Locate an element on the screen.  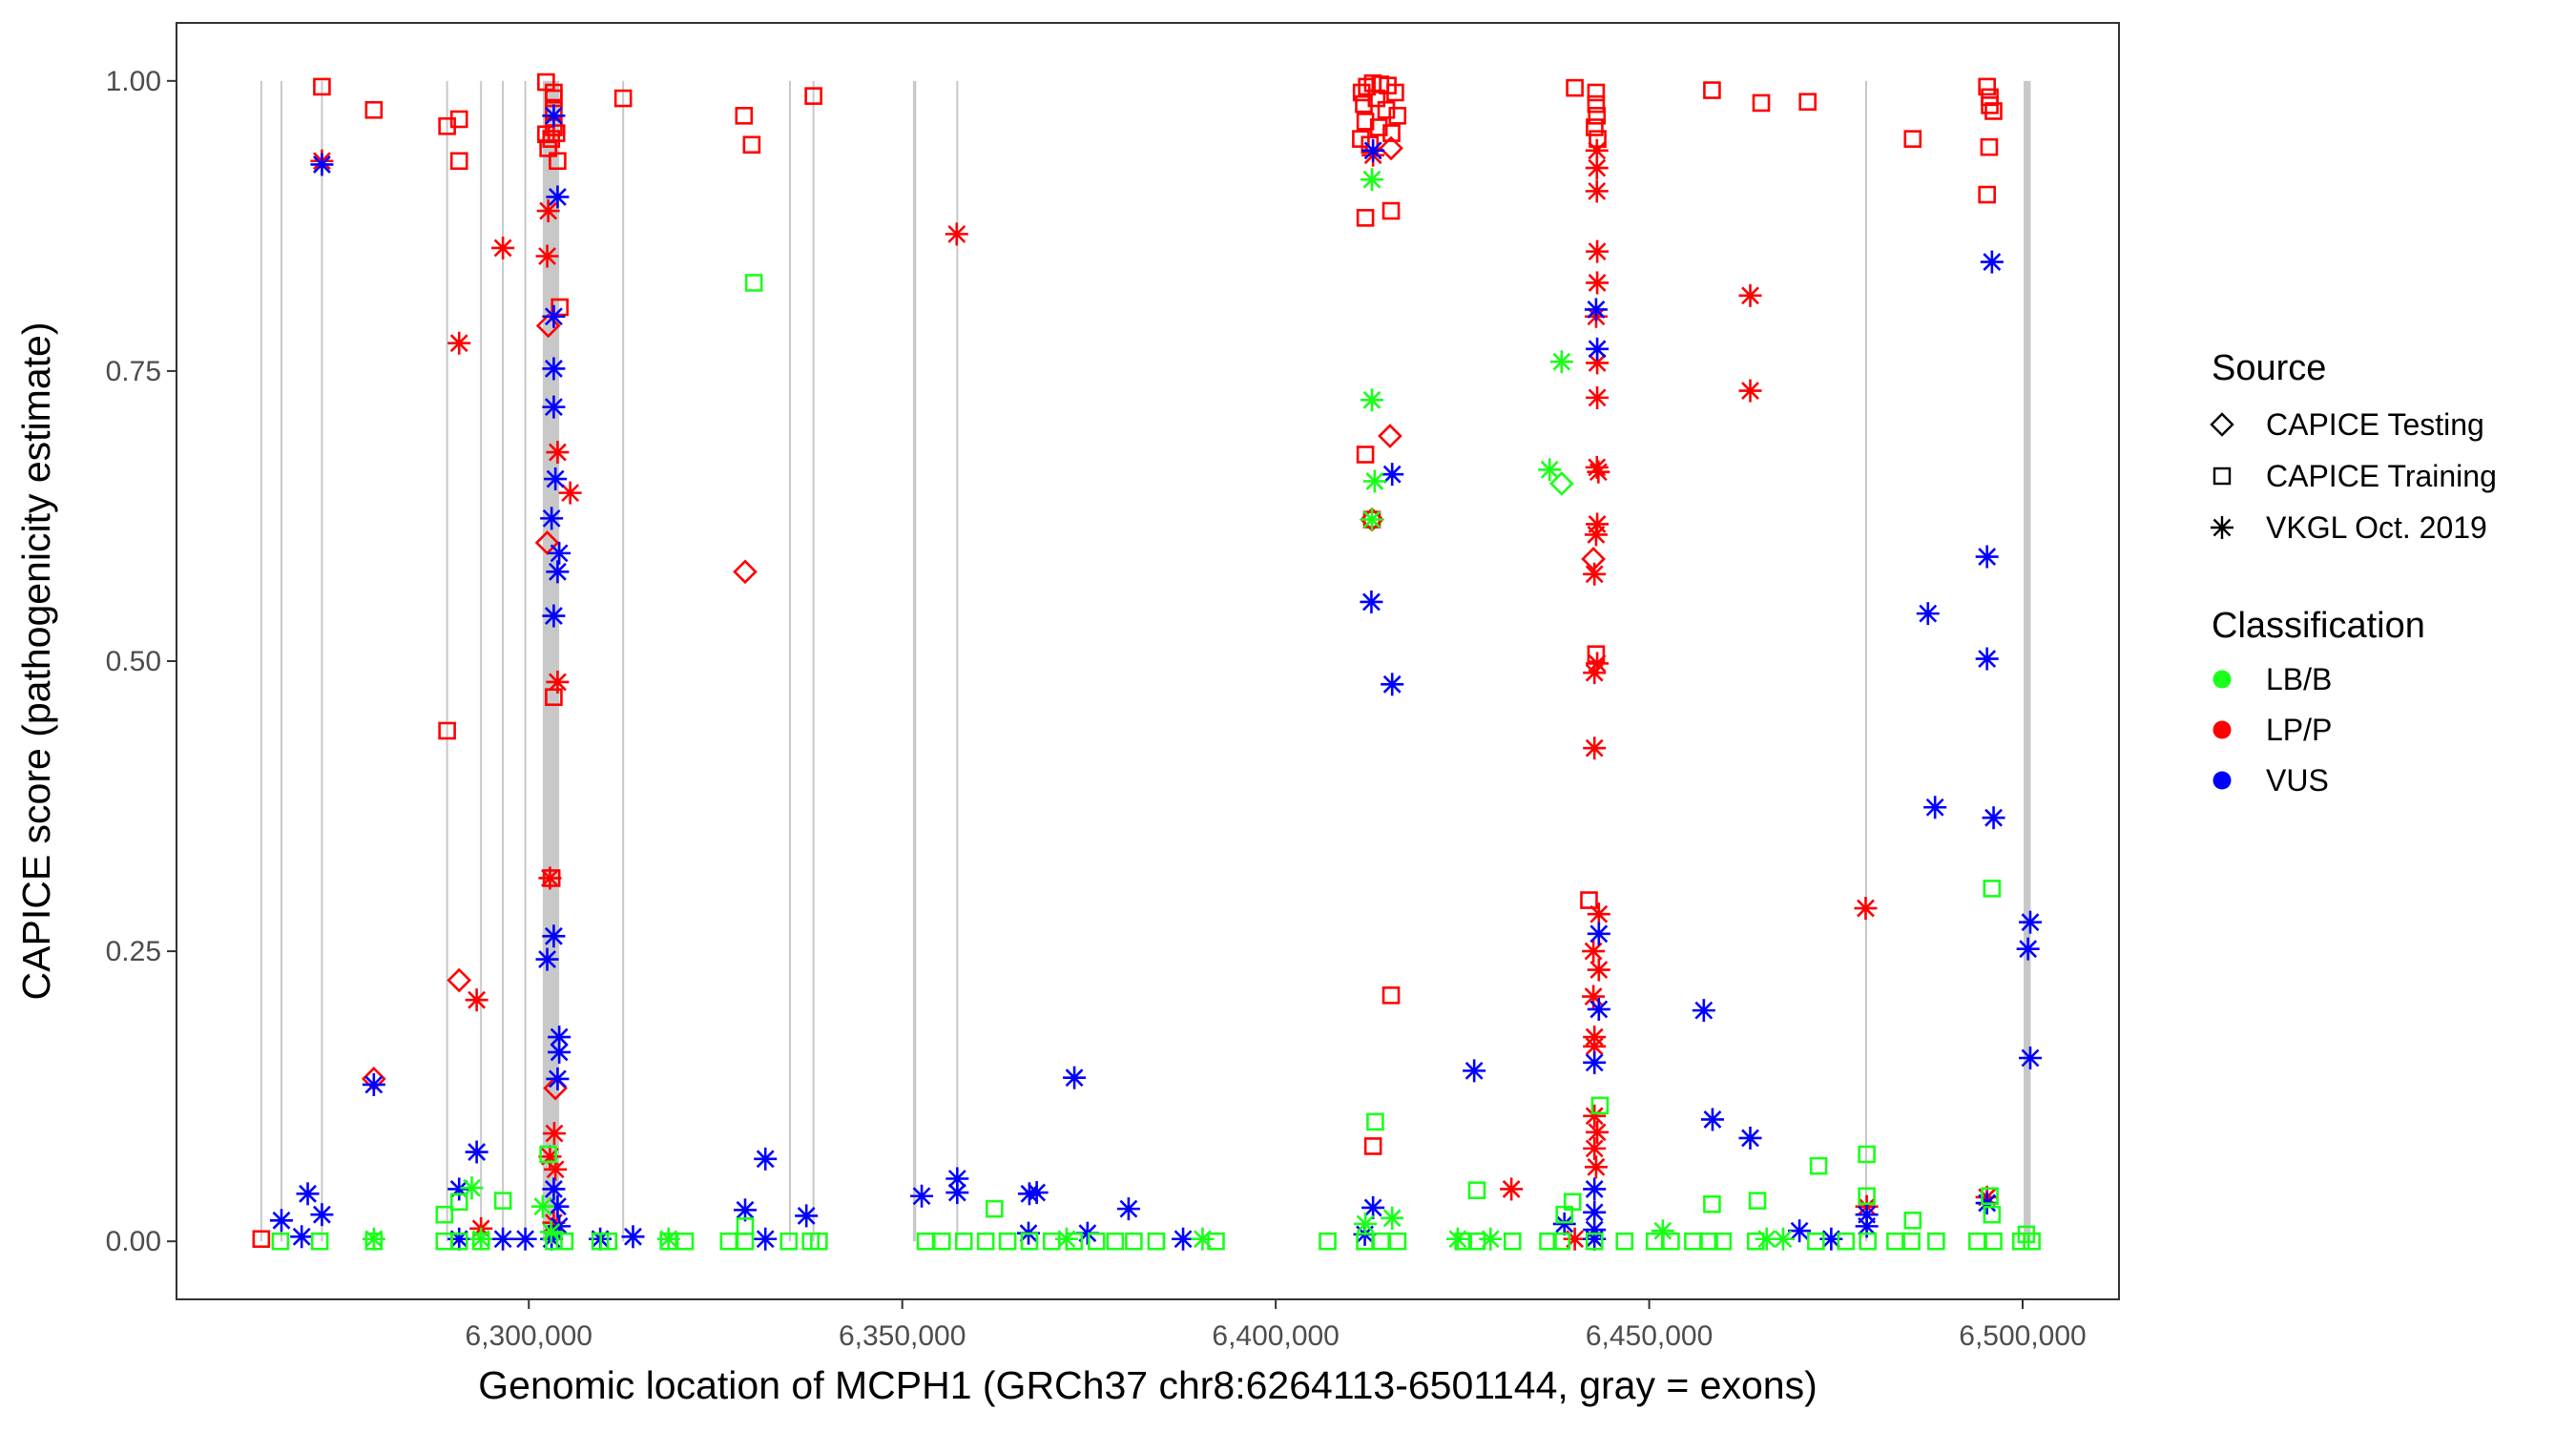
legend-source-label: CAPICE Training is located at coordinates (2381, 476).